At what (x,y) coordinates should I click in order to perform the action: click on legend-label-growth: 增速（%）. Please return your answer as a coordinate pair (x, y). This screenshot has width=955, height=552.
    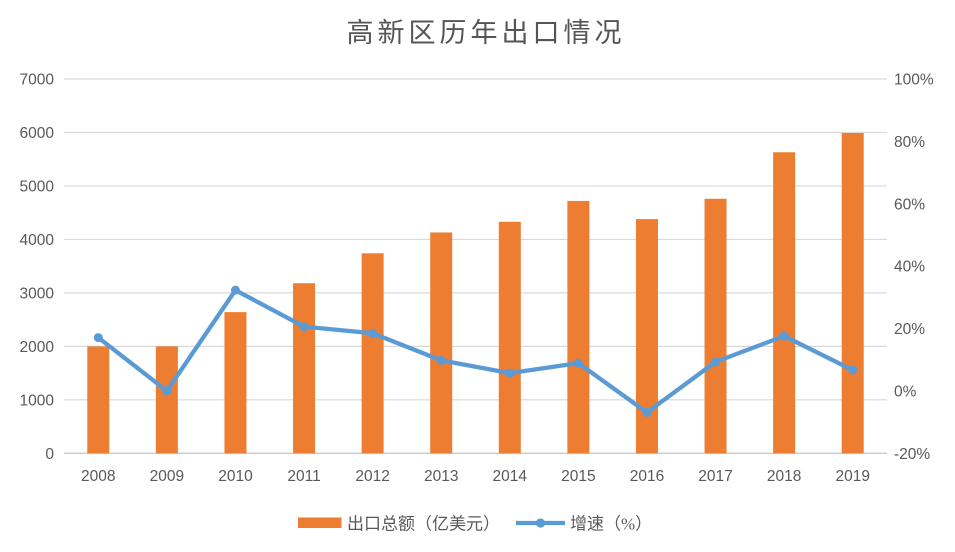
    Looking at the image, I should click on (611, 524).